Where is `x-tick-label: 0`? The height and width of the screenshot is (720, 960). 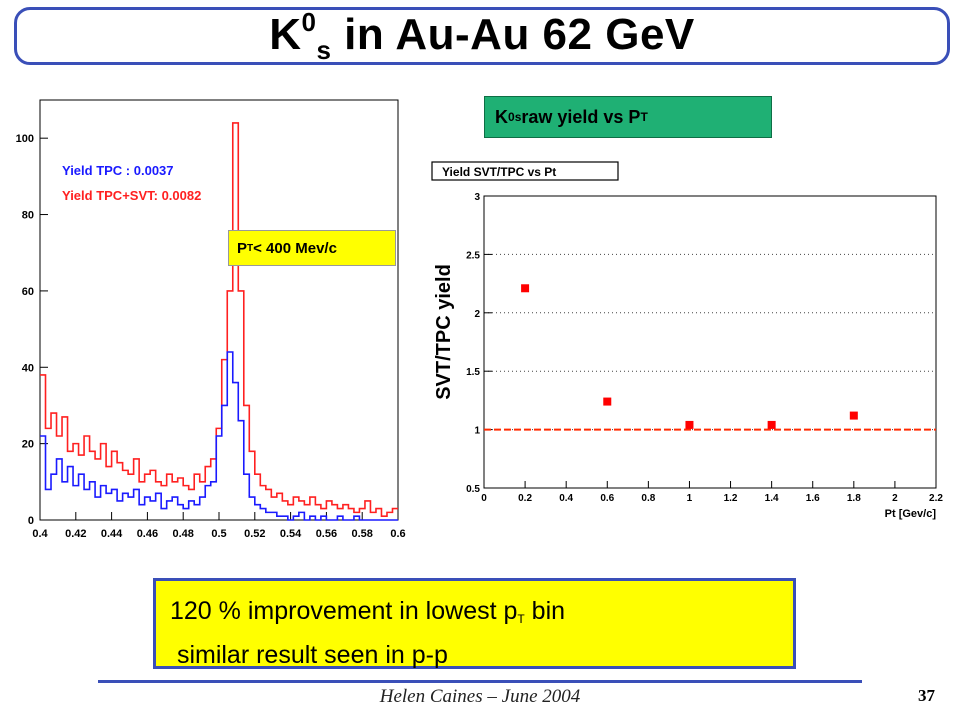 x-tick-label: 0 is located at coordinates (484, 498).